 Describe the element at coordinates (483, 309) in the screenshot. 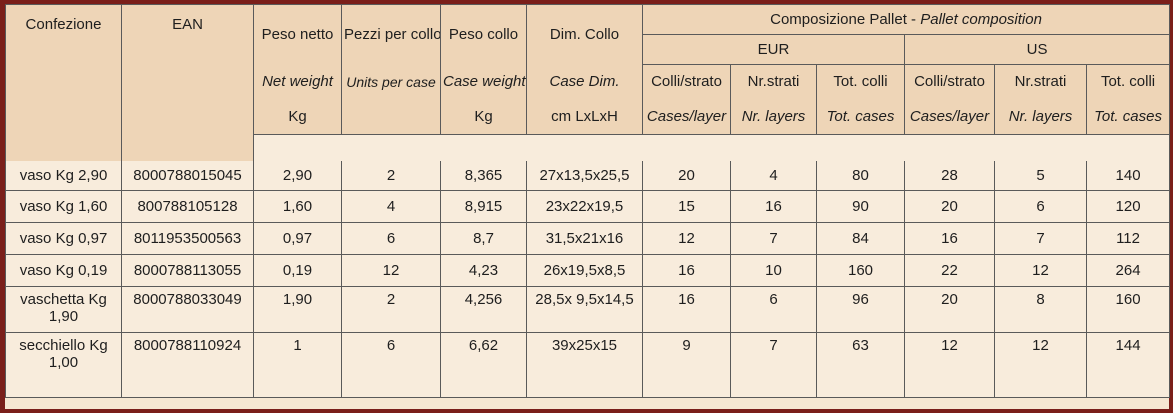

I see `cell-peso-collo: 4,256` at that location.